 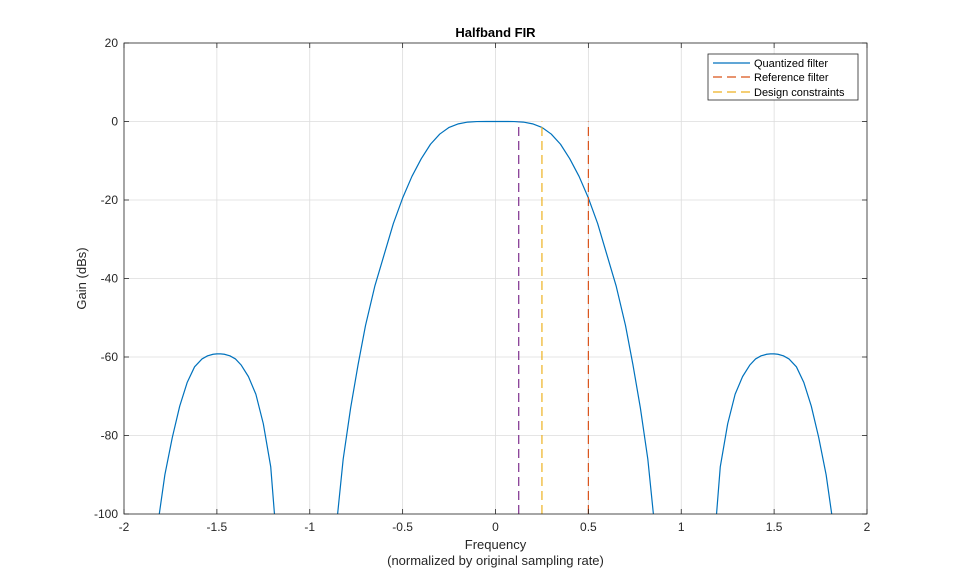 I want to click on y-tick-label: -60, so click(x=110, y=357).